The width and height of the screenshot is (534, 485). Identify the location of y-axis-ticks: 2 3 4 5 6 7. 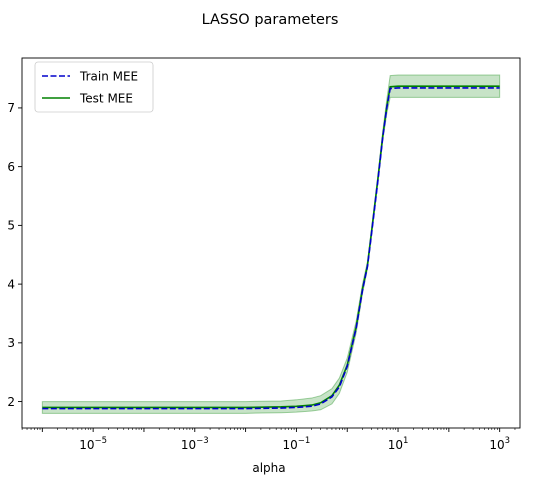
(14, 255).